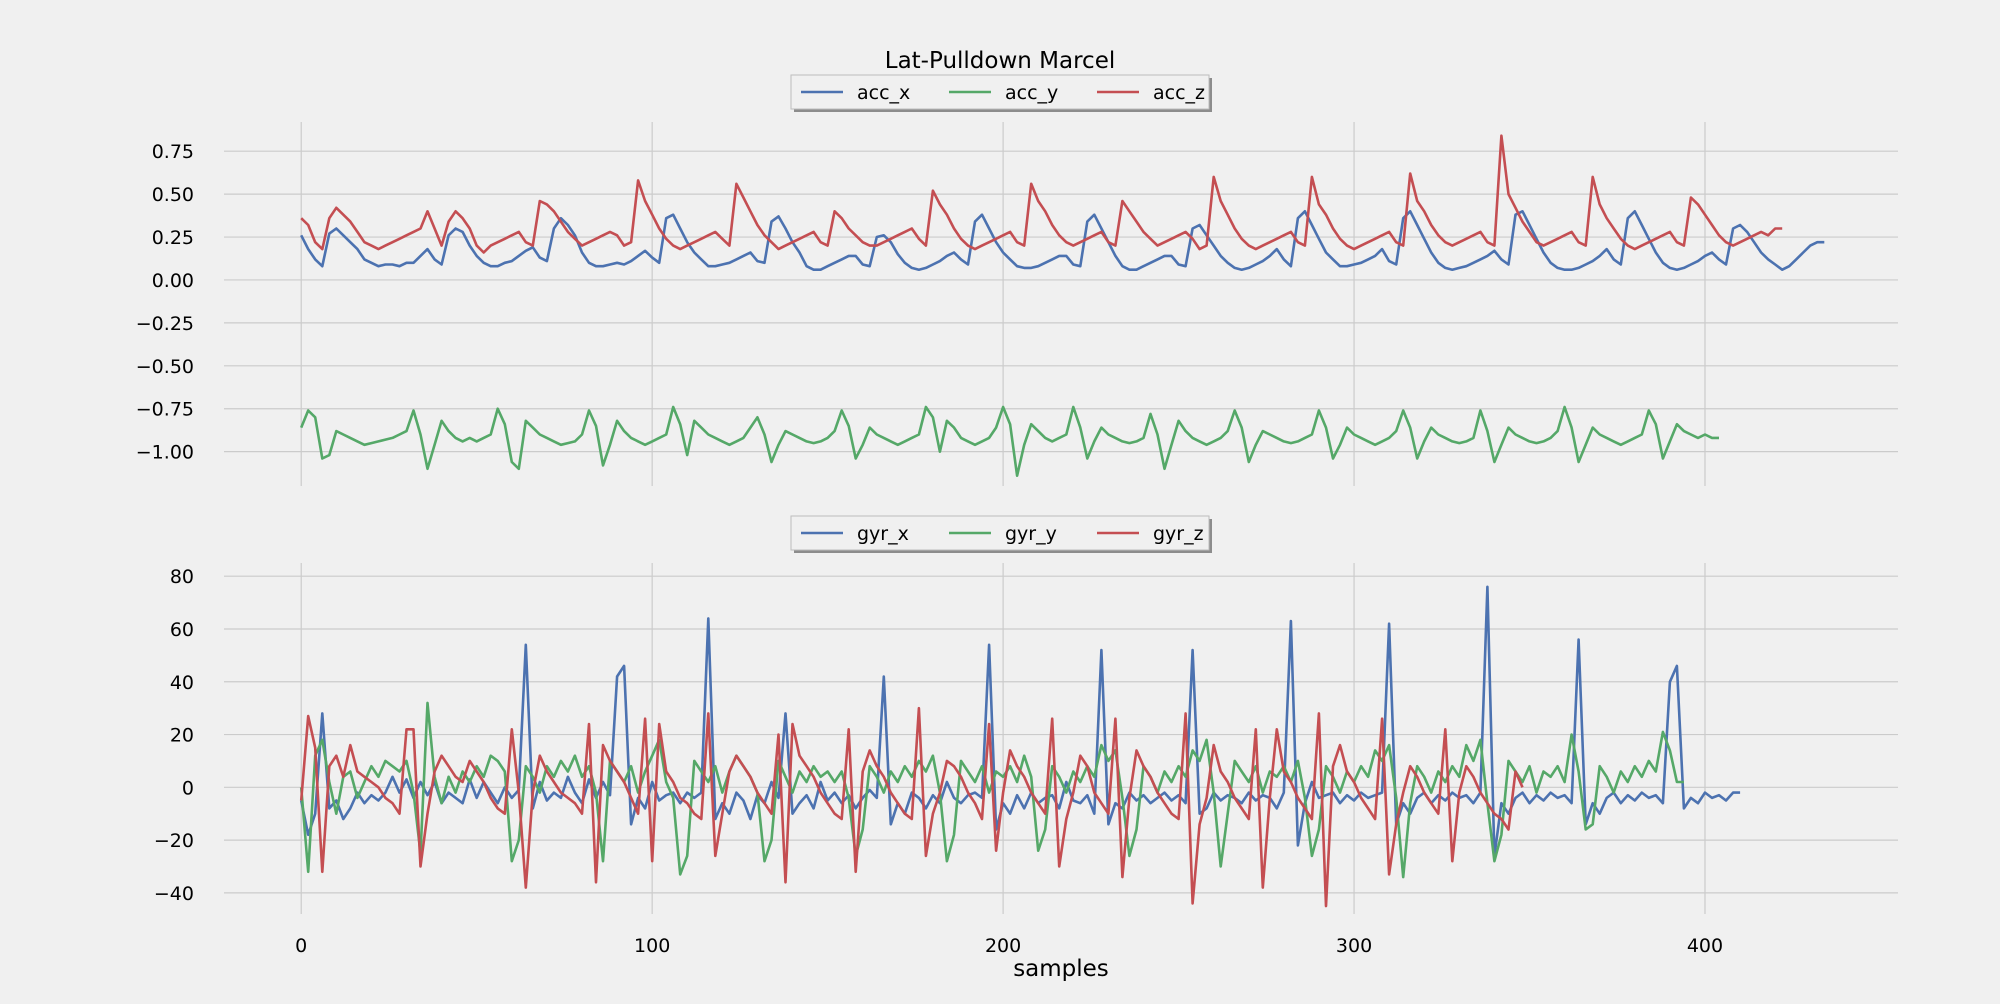  What do you see at coordinates (182, 736) in the screenshot?
I see `y-tick-label: 20` at bounding box center [182, 736].